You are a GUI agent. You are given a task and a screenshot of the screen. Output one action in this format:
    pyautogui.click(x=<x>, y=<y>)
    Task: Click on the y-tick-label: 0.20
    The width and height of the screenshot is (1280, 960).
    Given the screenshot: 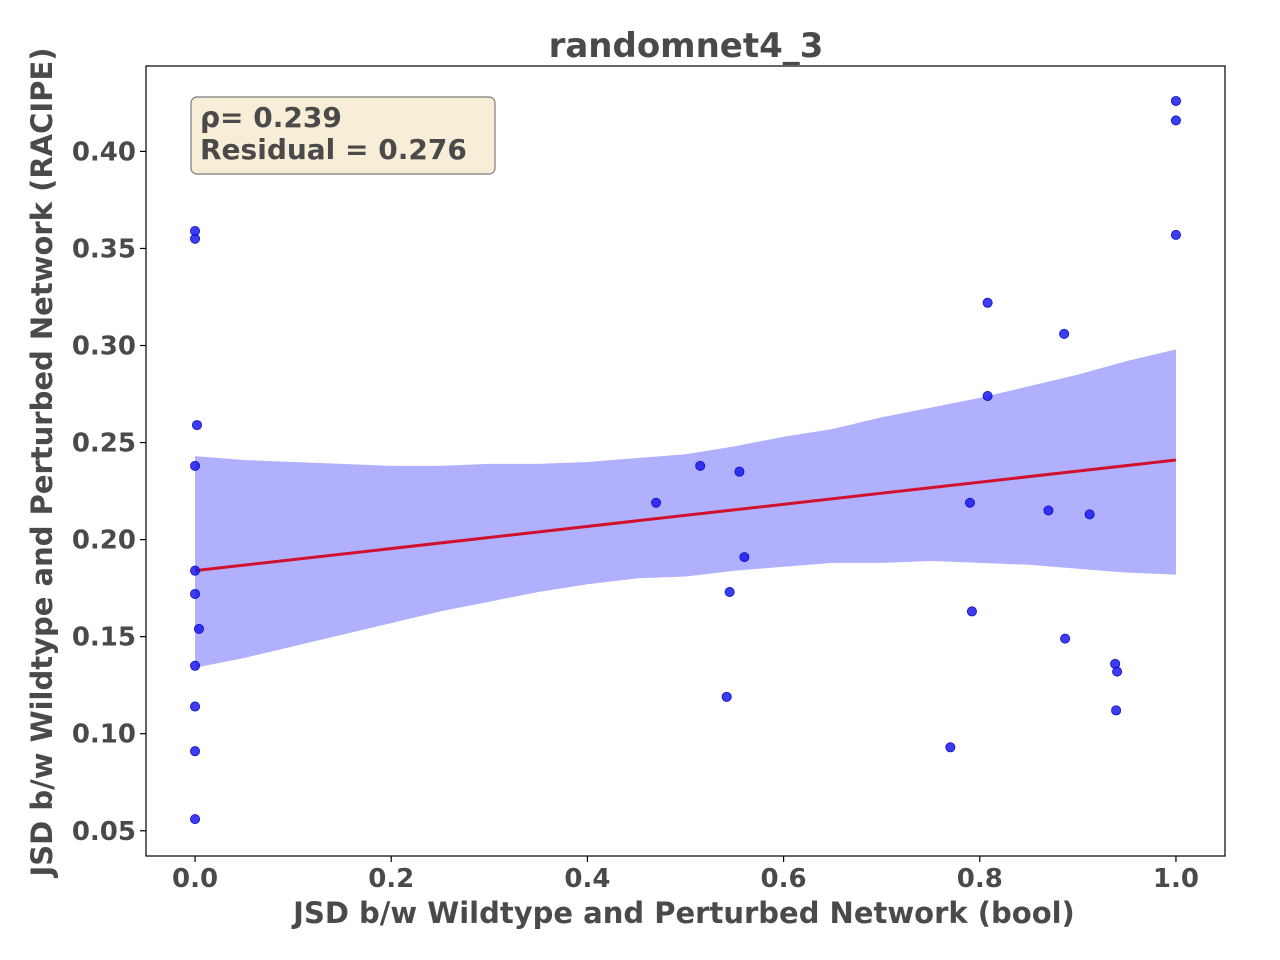 What is the action you would take?
    pyautogui.click(x=104, y=541)
    